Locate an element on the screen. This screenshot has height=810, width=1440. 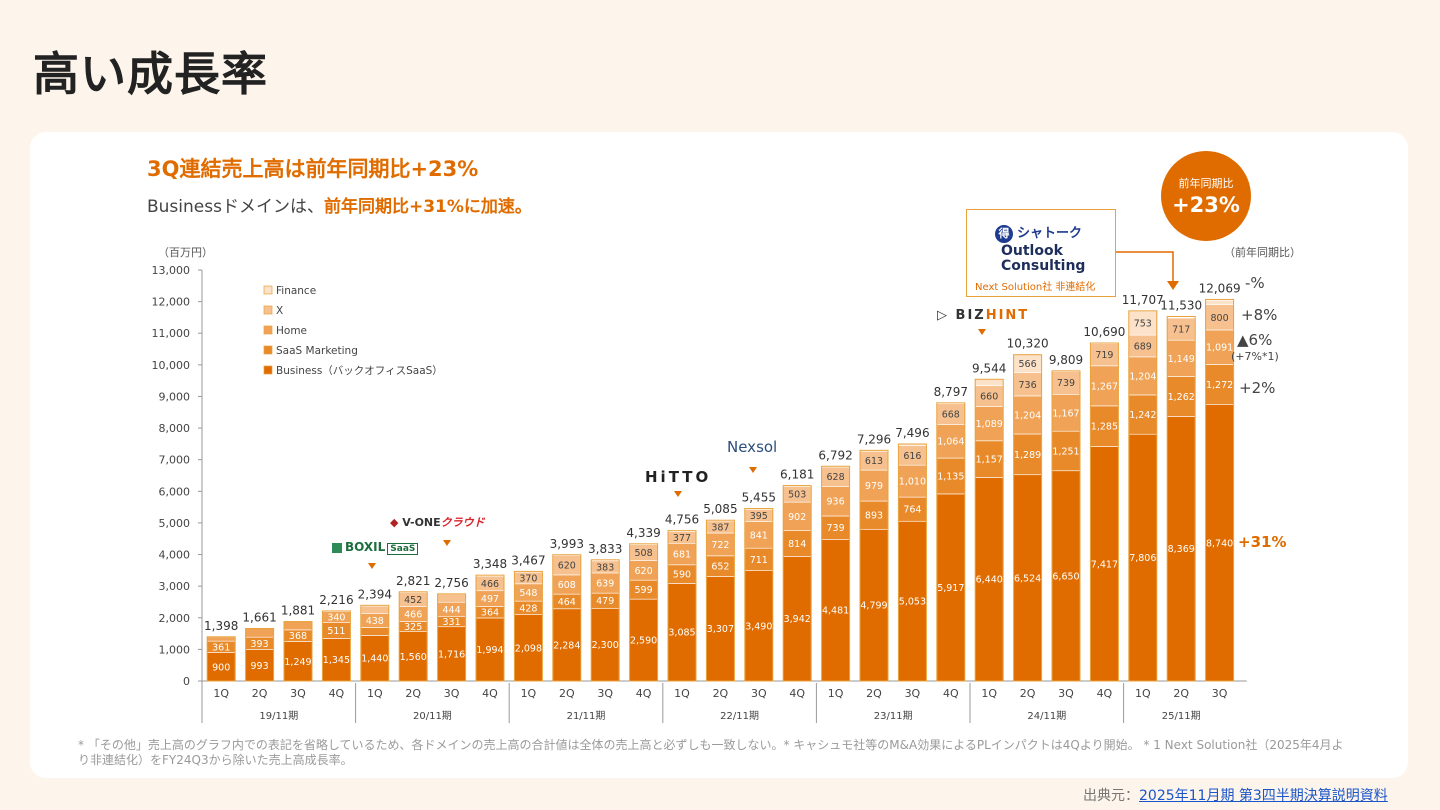
segment-label: 1,345 is located at coordinates (336, 660).